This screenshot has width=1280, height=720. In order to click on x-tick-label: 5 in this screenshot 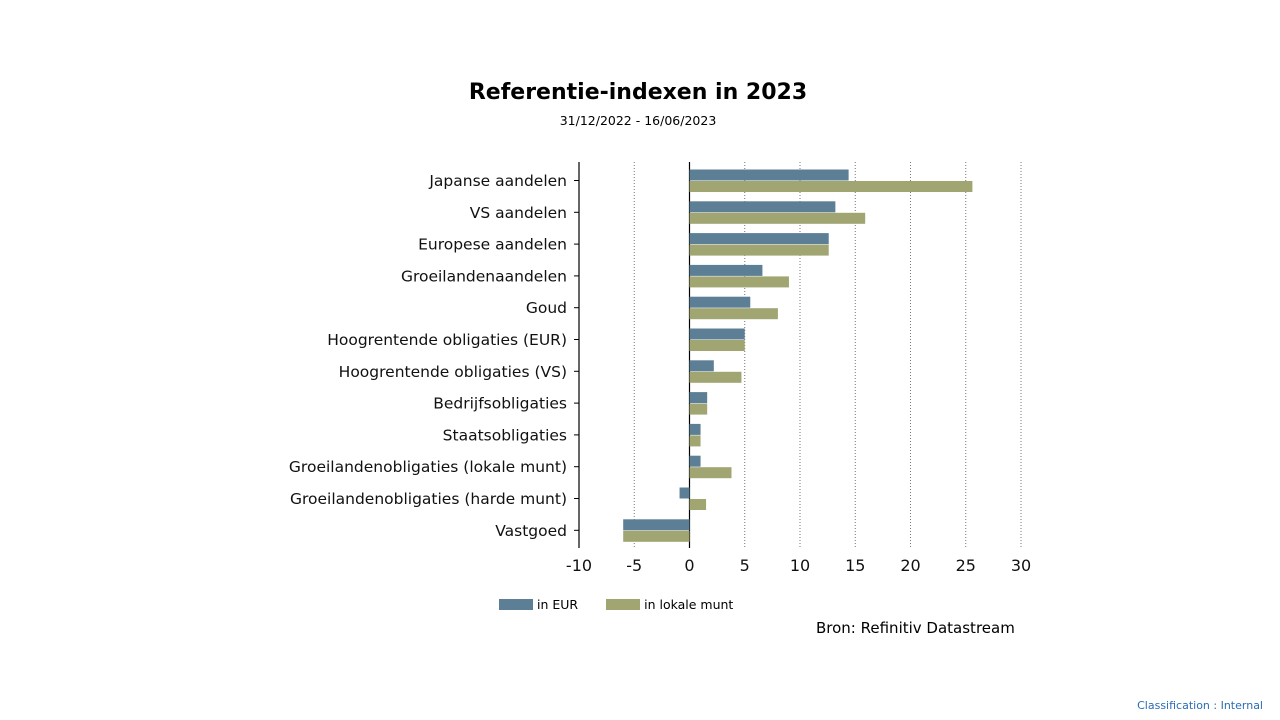, I will do `click(745, 565)`.